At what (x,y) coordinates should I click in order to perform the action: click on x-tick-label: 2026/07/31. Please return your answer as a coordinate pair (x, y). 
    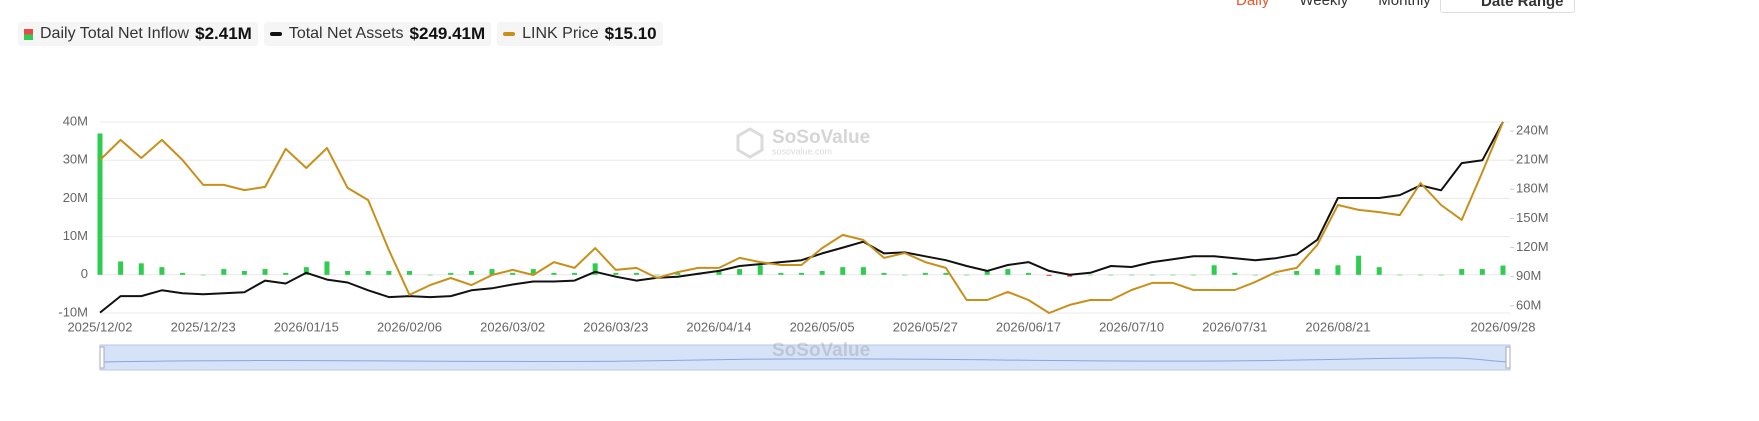
    Looking at the image, I should click on (1234, 326).